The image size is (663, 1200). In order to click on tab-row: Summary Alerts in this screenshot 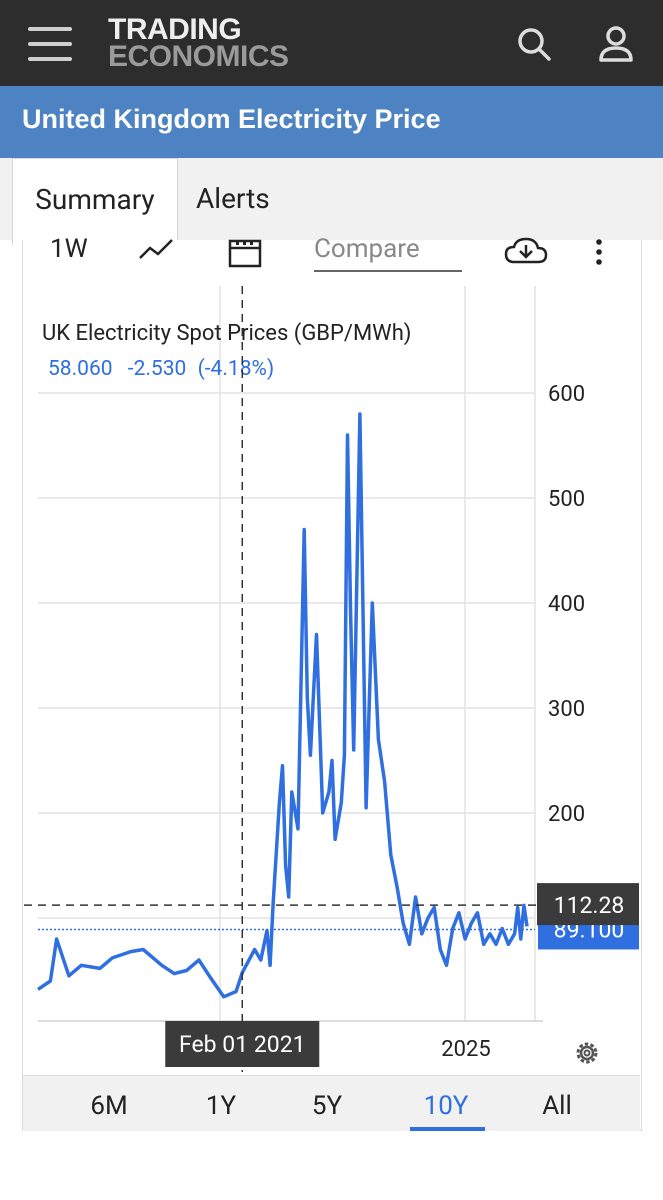, I will do `click(331, 201)`.